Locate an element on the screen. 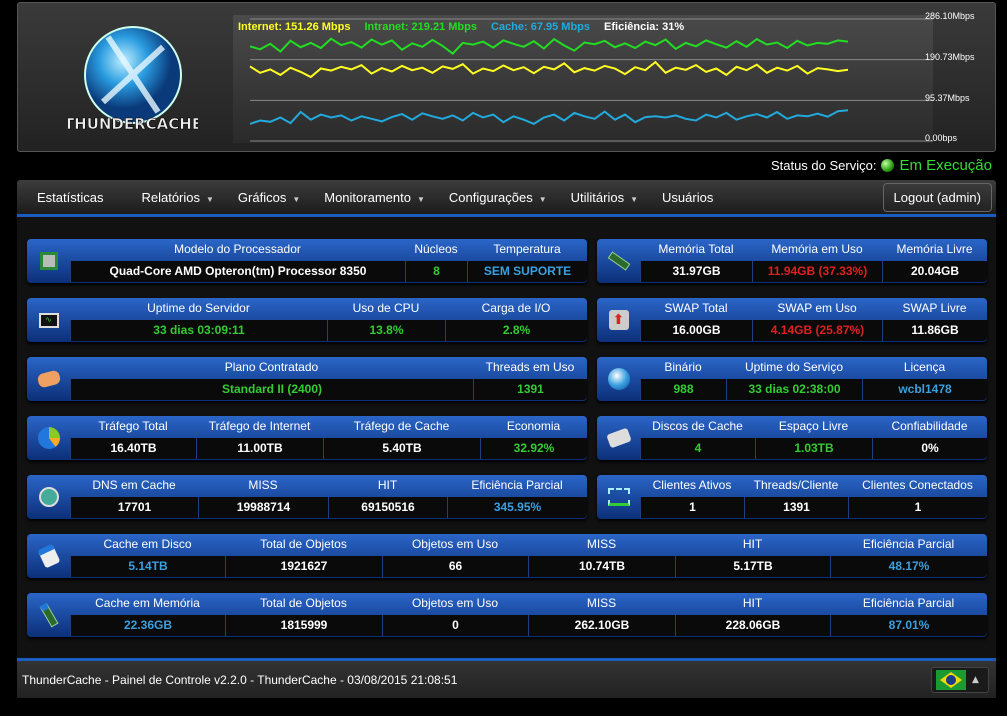 Image resolution: width=1007 pixels, height=716 pixels. stat-label: SWAP Livre is located at coordinates (934, 308).